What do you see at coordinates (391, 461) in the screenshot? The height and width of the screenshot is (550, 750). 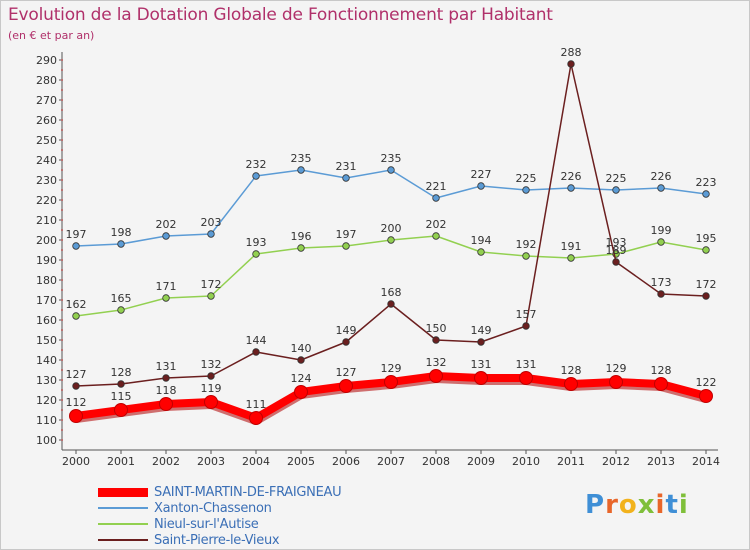 I see `x-tick-label: 2007` at bounding box center [391, 461].